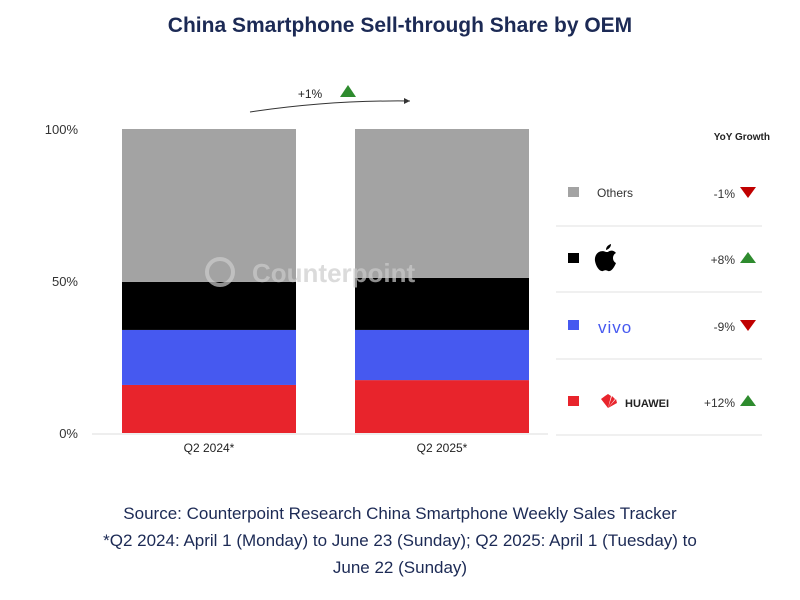 This screenshot has width=800, height=600. I want to click on watermark: Counterpoint, so click(334, 273).